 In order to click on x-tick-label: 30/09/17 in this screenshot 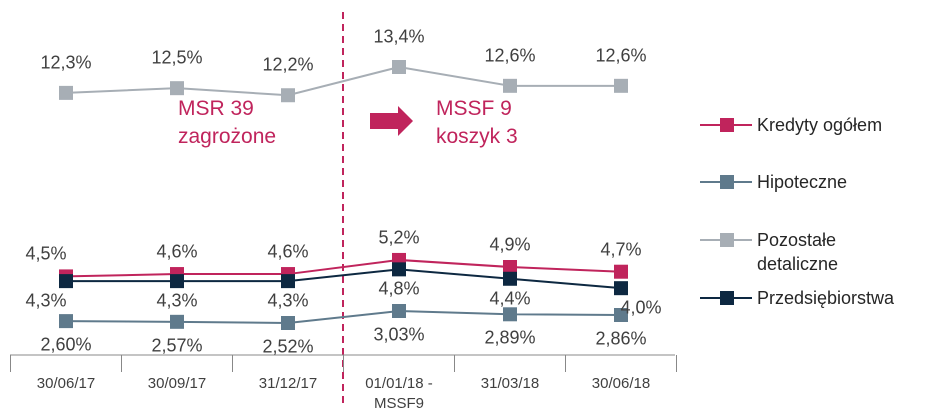, I will do `click(177, 383)`.